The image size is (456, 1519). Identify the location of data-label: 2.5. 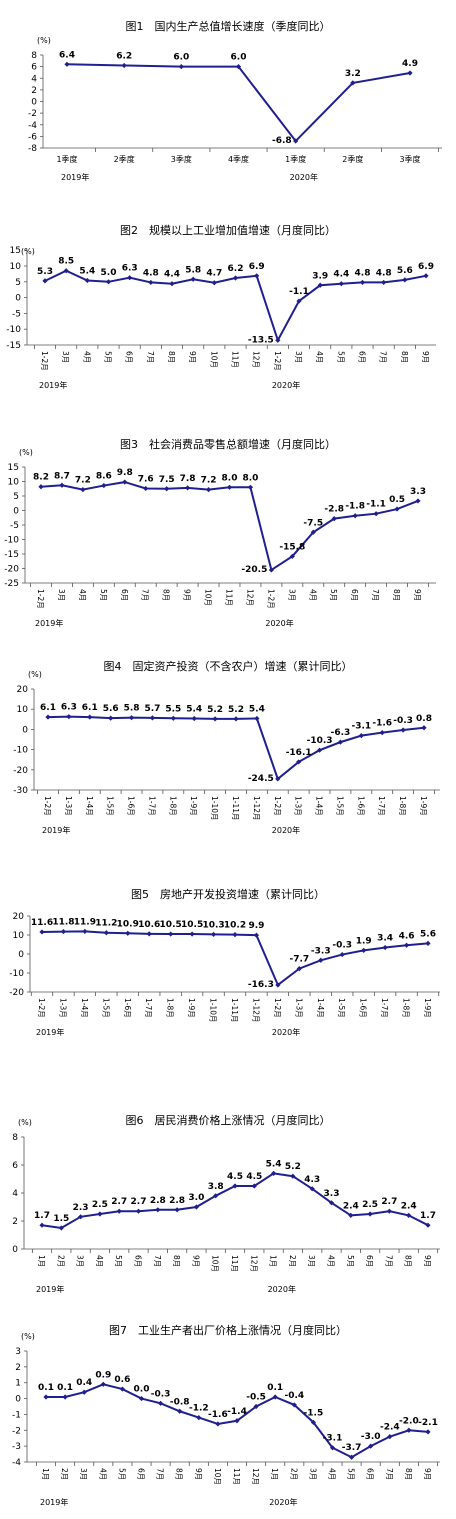
(370, 1205).